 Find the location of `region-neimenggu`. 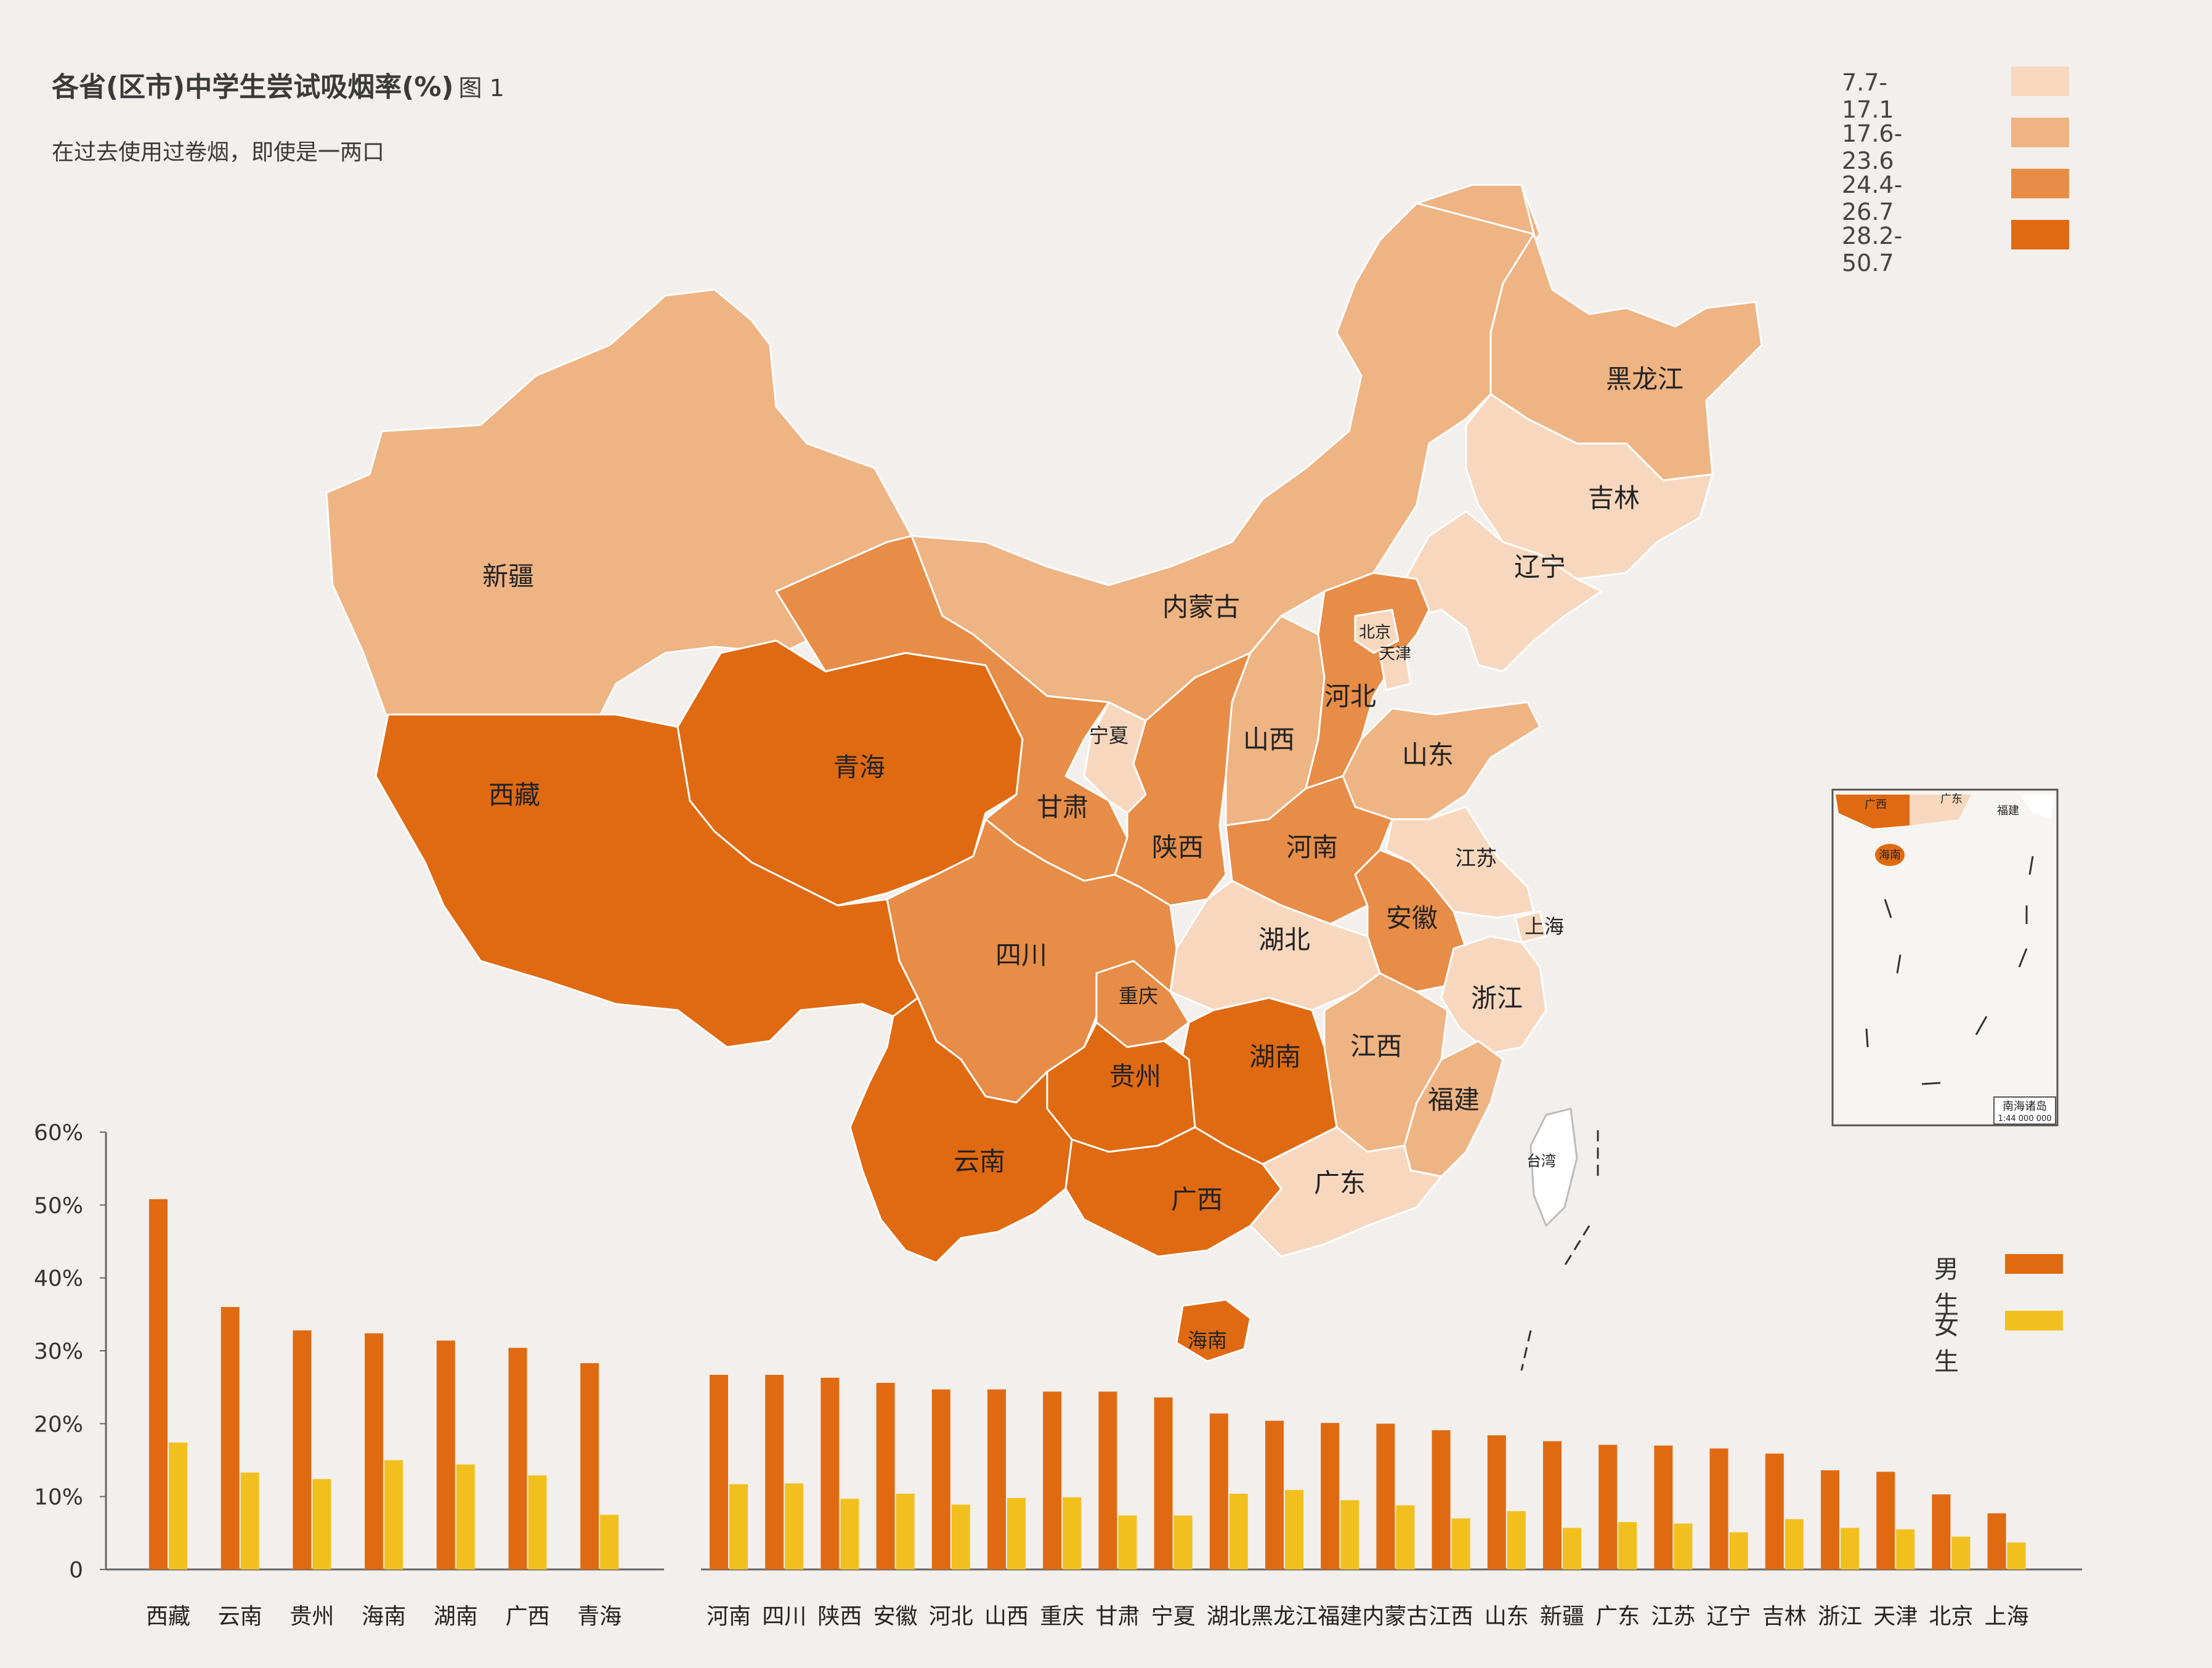

region-neimenggu is located at coordinates (1225, 453).